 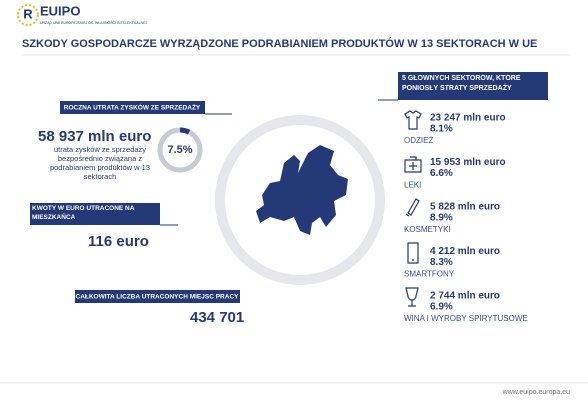 I want to click on banner-text: ROCZNA UTRATA ZYSKÓW ZE SPRZEDAŻY, so click(x=132, y=107).